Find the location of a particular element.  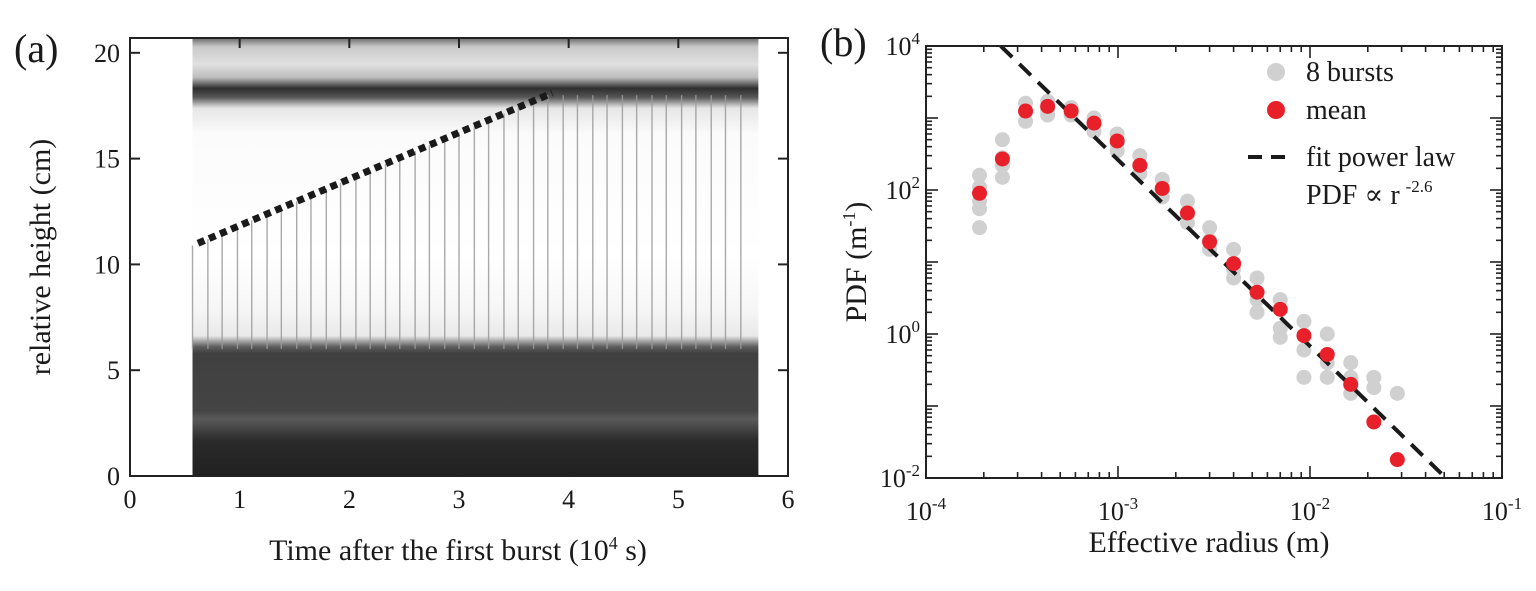

y-tick-label: 15 is located at coordinates (107, 159).